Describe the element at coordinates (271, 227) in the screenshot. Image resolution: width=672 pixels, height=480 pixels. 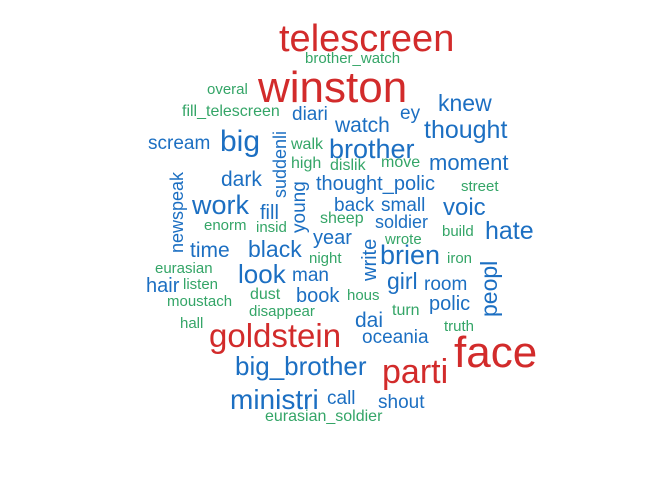
I see `word-insid: insid` at that location.